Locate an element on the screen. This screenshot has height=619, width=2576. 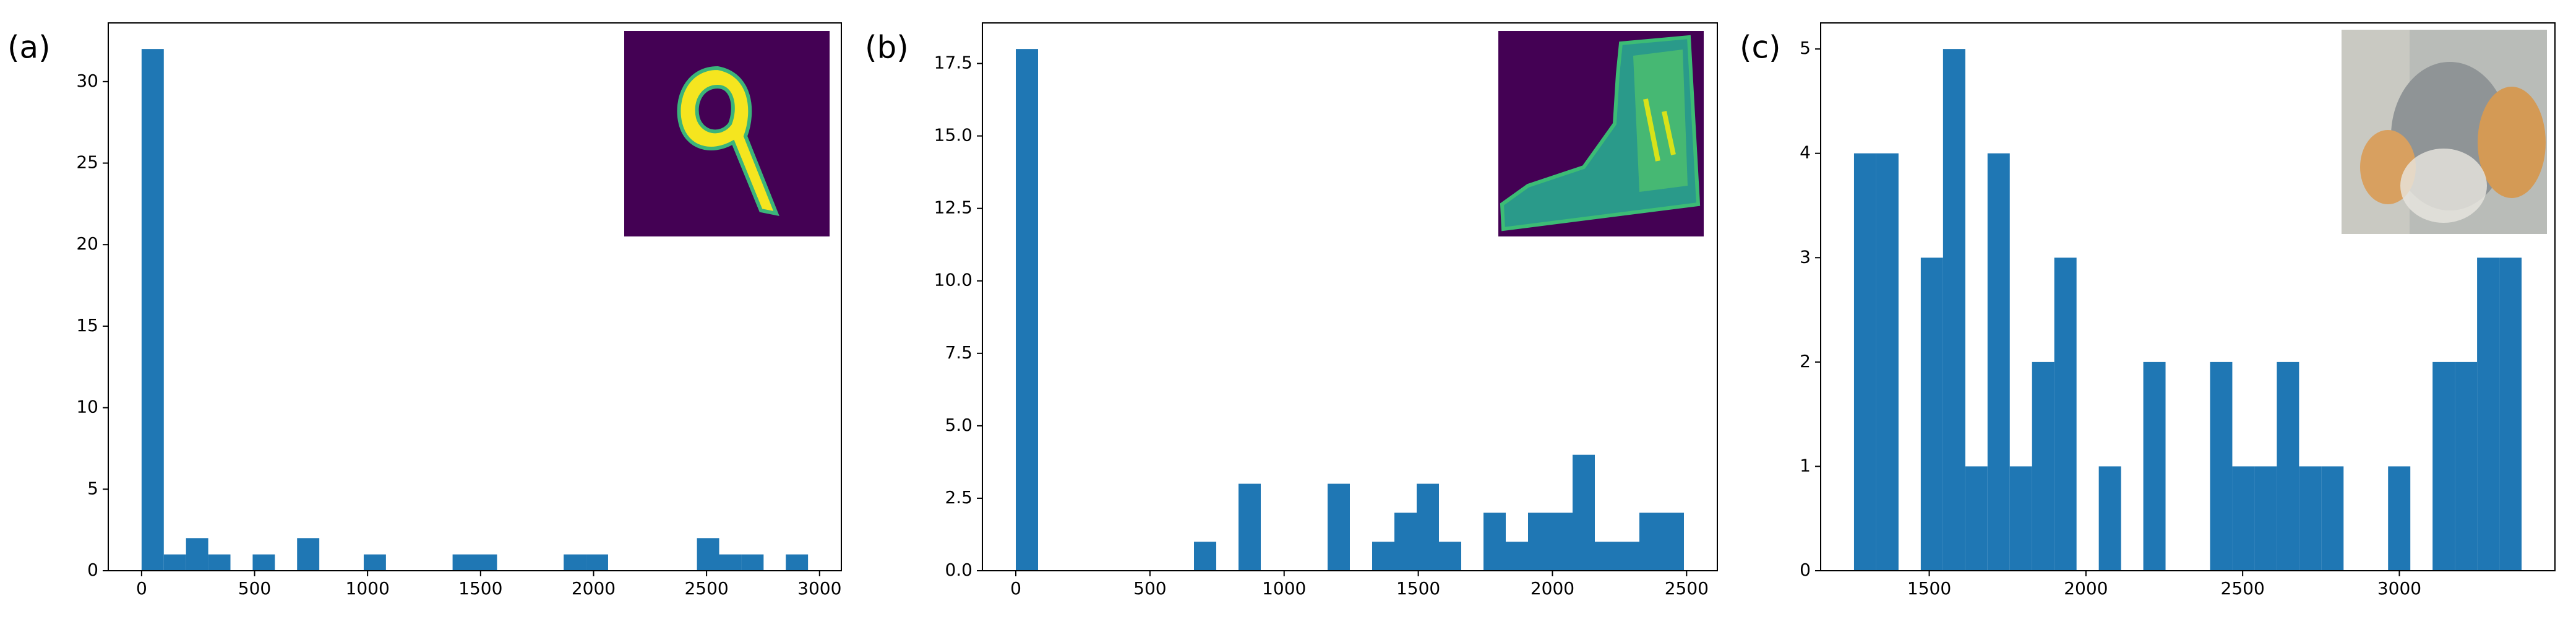
inset-digit is located at coordinates (727, 133).